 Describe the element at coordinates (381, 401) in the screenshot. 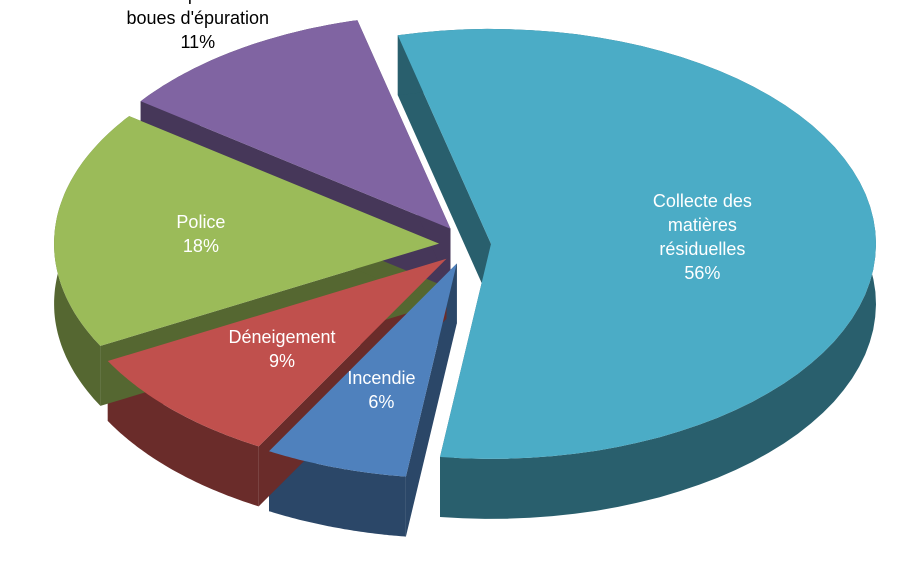

I see `slice-value: 6%` at that location.